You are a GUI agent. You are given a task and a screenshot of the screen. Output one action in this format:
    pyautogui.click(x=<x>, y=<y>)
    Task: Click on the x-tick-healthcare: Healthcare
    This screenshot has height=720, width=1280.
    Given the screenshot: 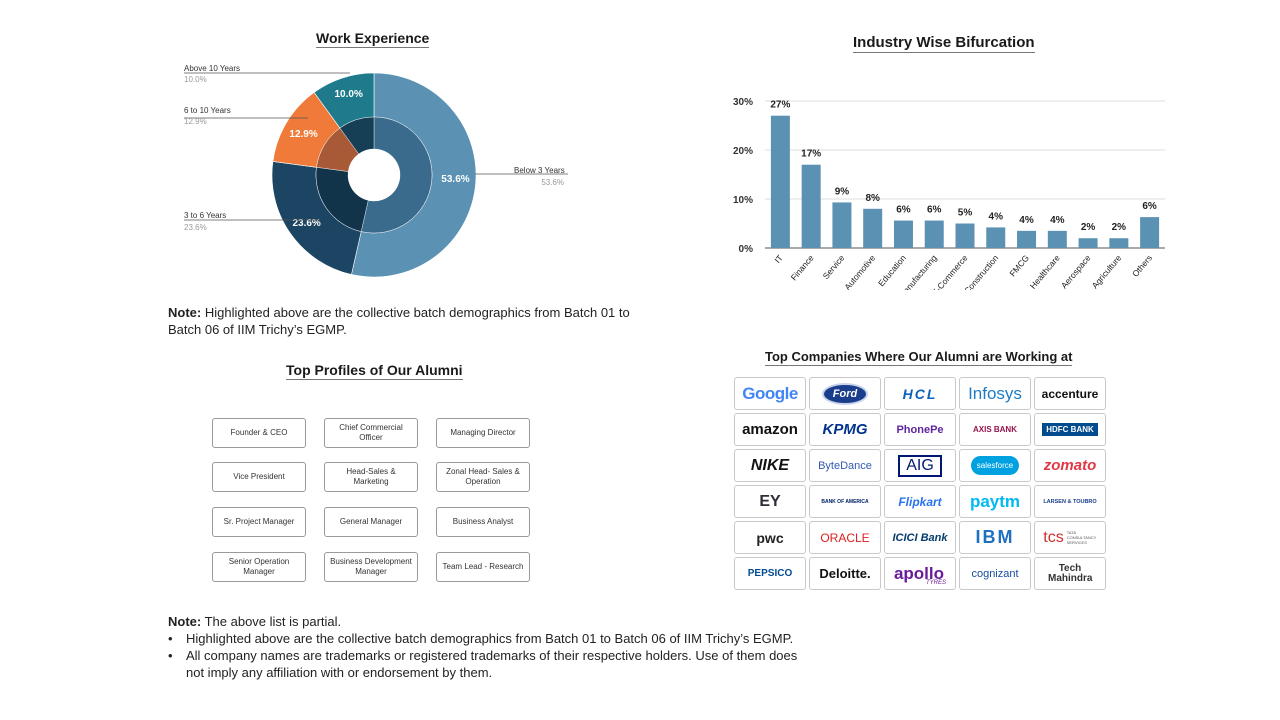 What is the action you would take?
    pyautogui.click(x=1045, y=271)
    